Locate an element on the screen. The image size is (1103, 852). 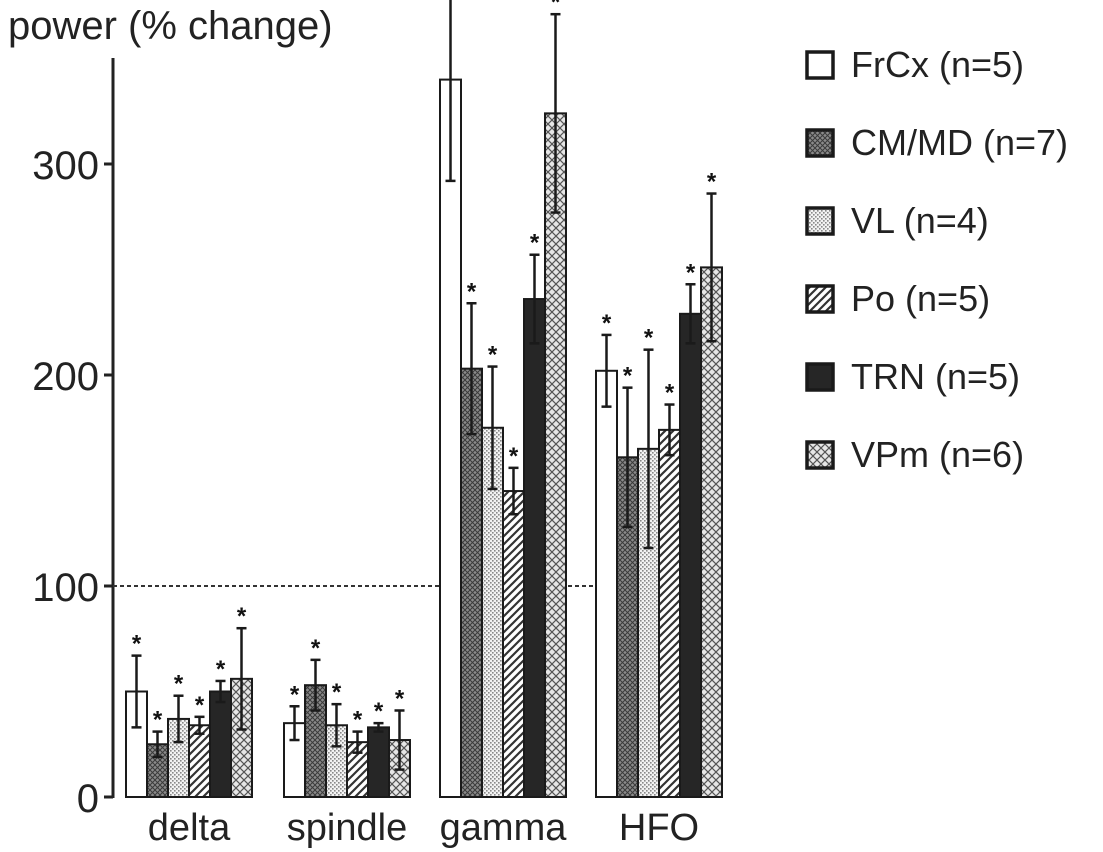
legend-label: CM/MD (n=7) is located at coordinates (960, 142).